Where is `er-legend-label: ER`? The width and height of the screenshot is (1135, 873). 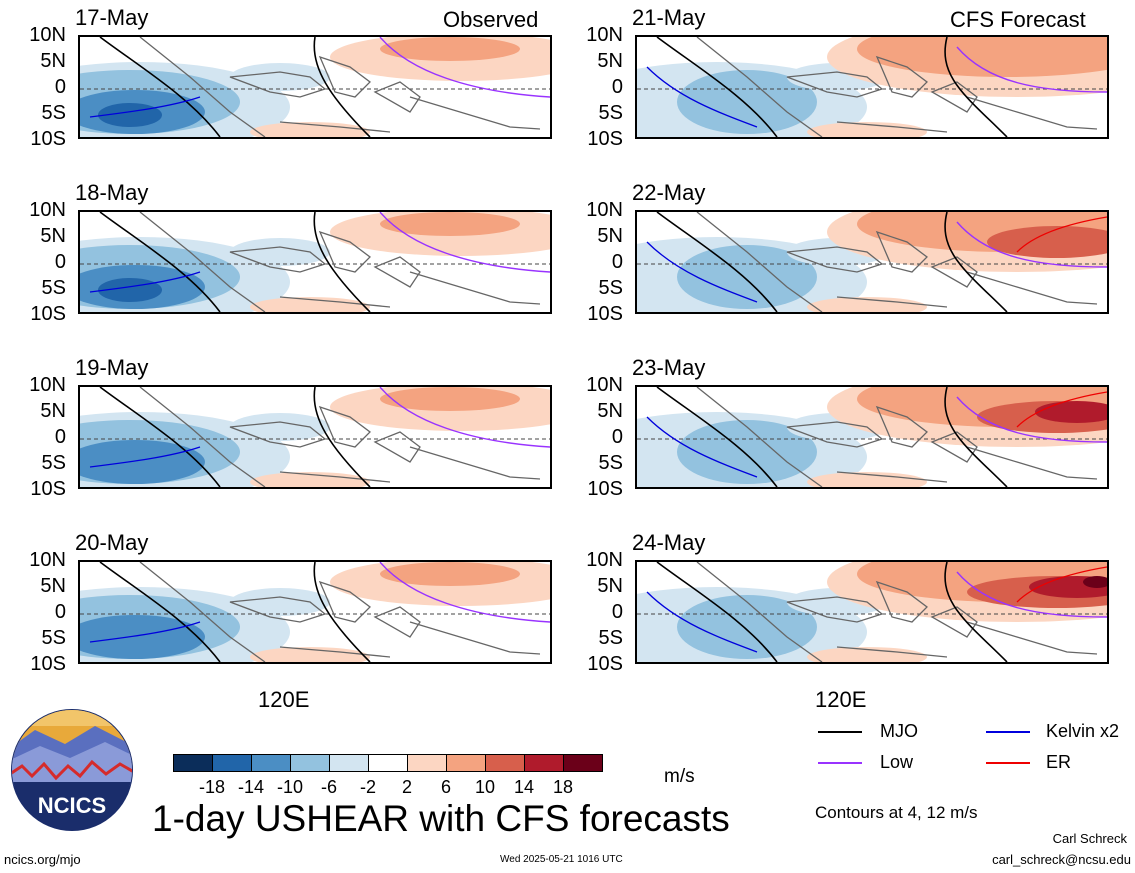
er-legend-label: ER is located at coordinates (1059, 762).